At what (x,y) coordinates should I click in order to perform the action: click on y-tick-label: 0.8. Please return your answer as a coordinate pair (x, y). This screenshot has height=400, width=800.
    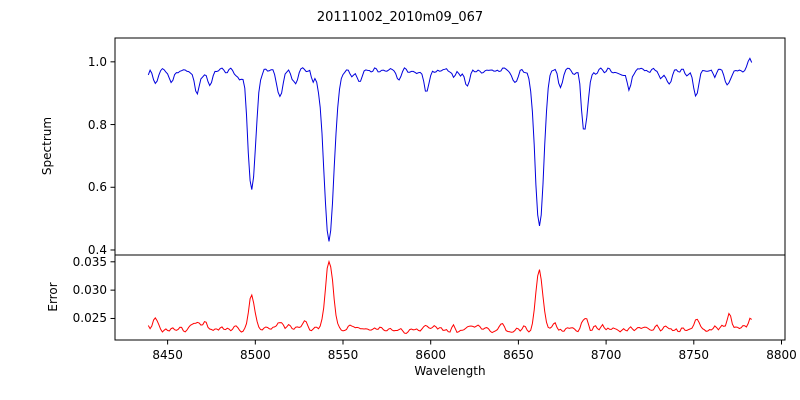
    Looking at the image, I should click on (97, 124).